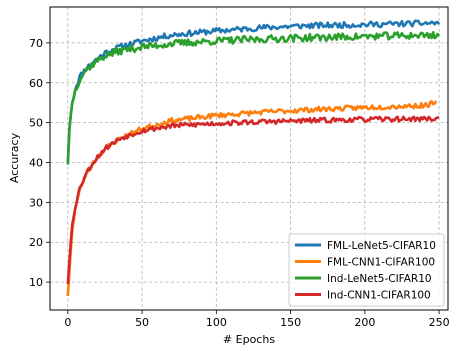 This screenshot has width=453, height=350. Describe the element at coordinates (290, 322) in the screenshot. I see `x-tick-label: 150` at that location.